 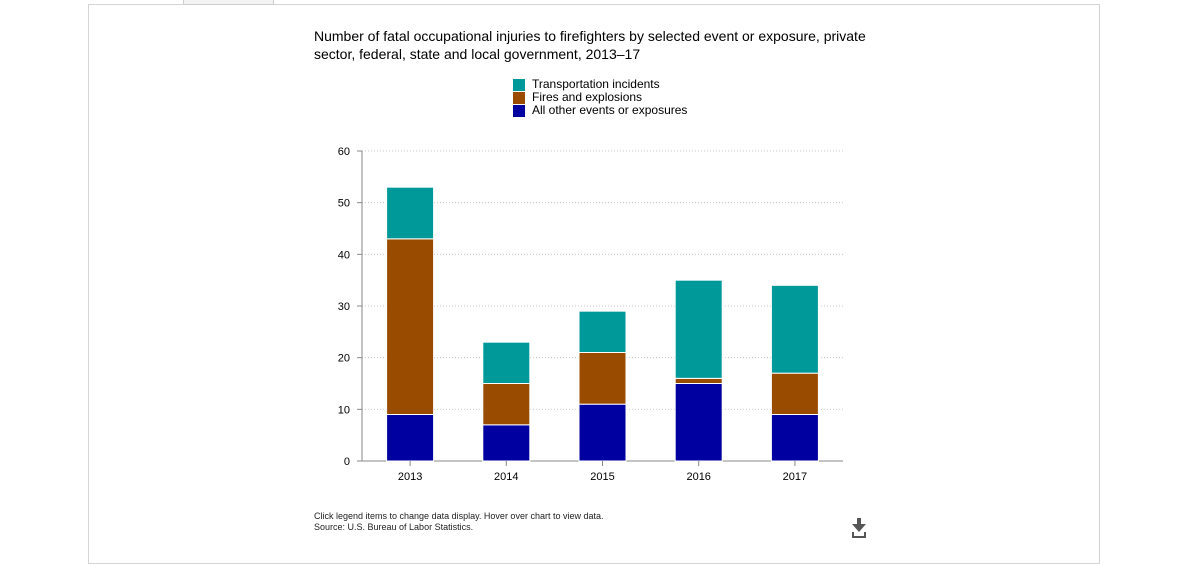 I want to click on bar-2017-series-1: Fires and explosions 2017: 8, so click(x=794, y=393).